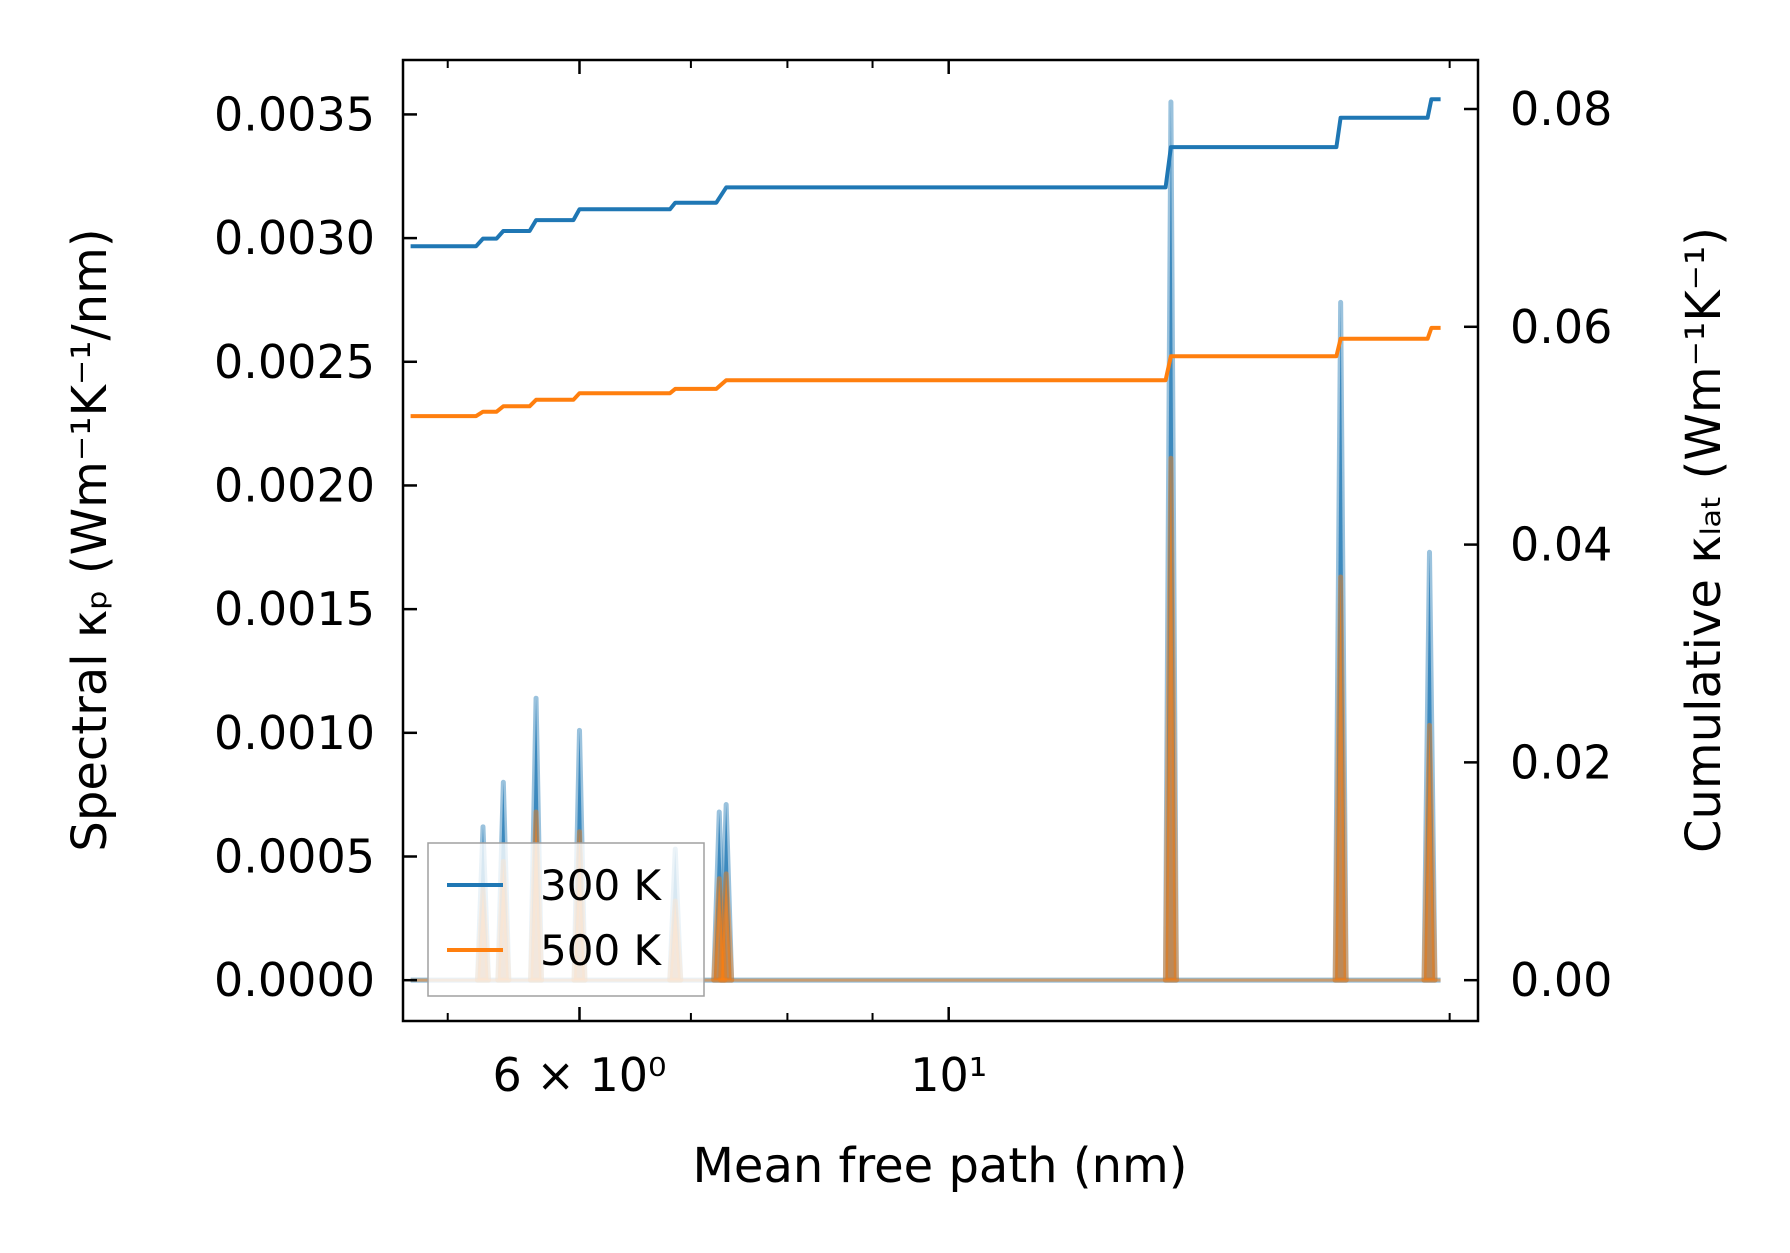 This screenshot has width=1790, height=1253. Describe the element at coordinates (294, 733) in the screenshot. I see `left-tick-label: 0.0010` at that location.